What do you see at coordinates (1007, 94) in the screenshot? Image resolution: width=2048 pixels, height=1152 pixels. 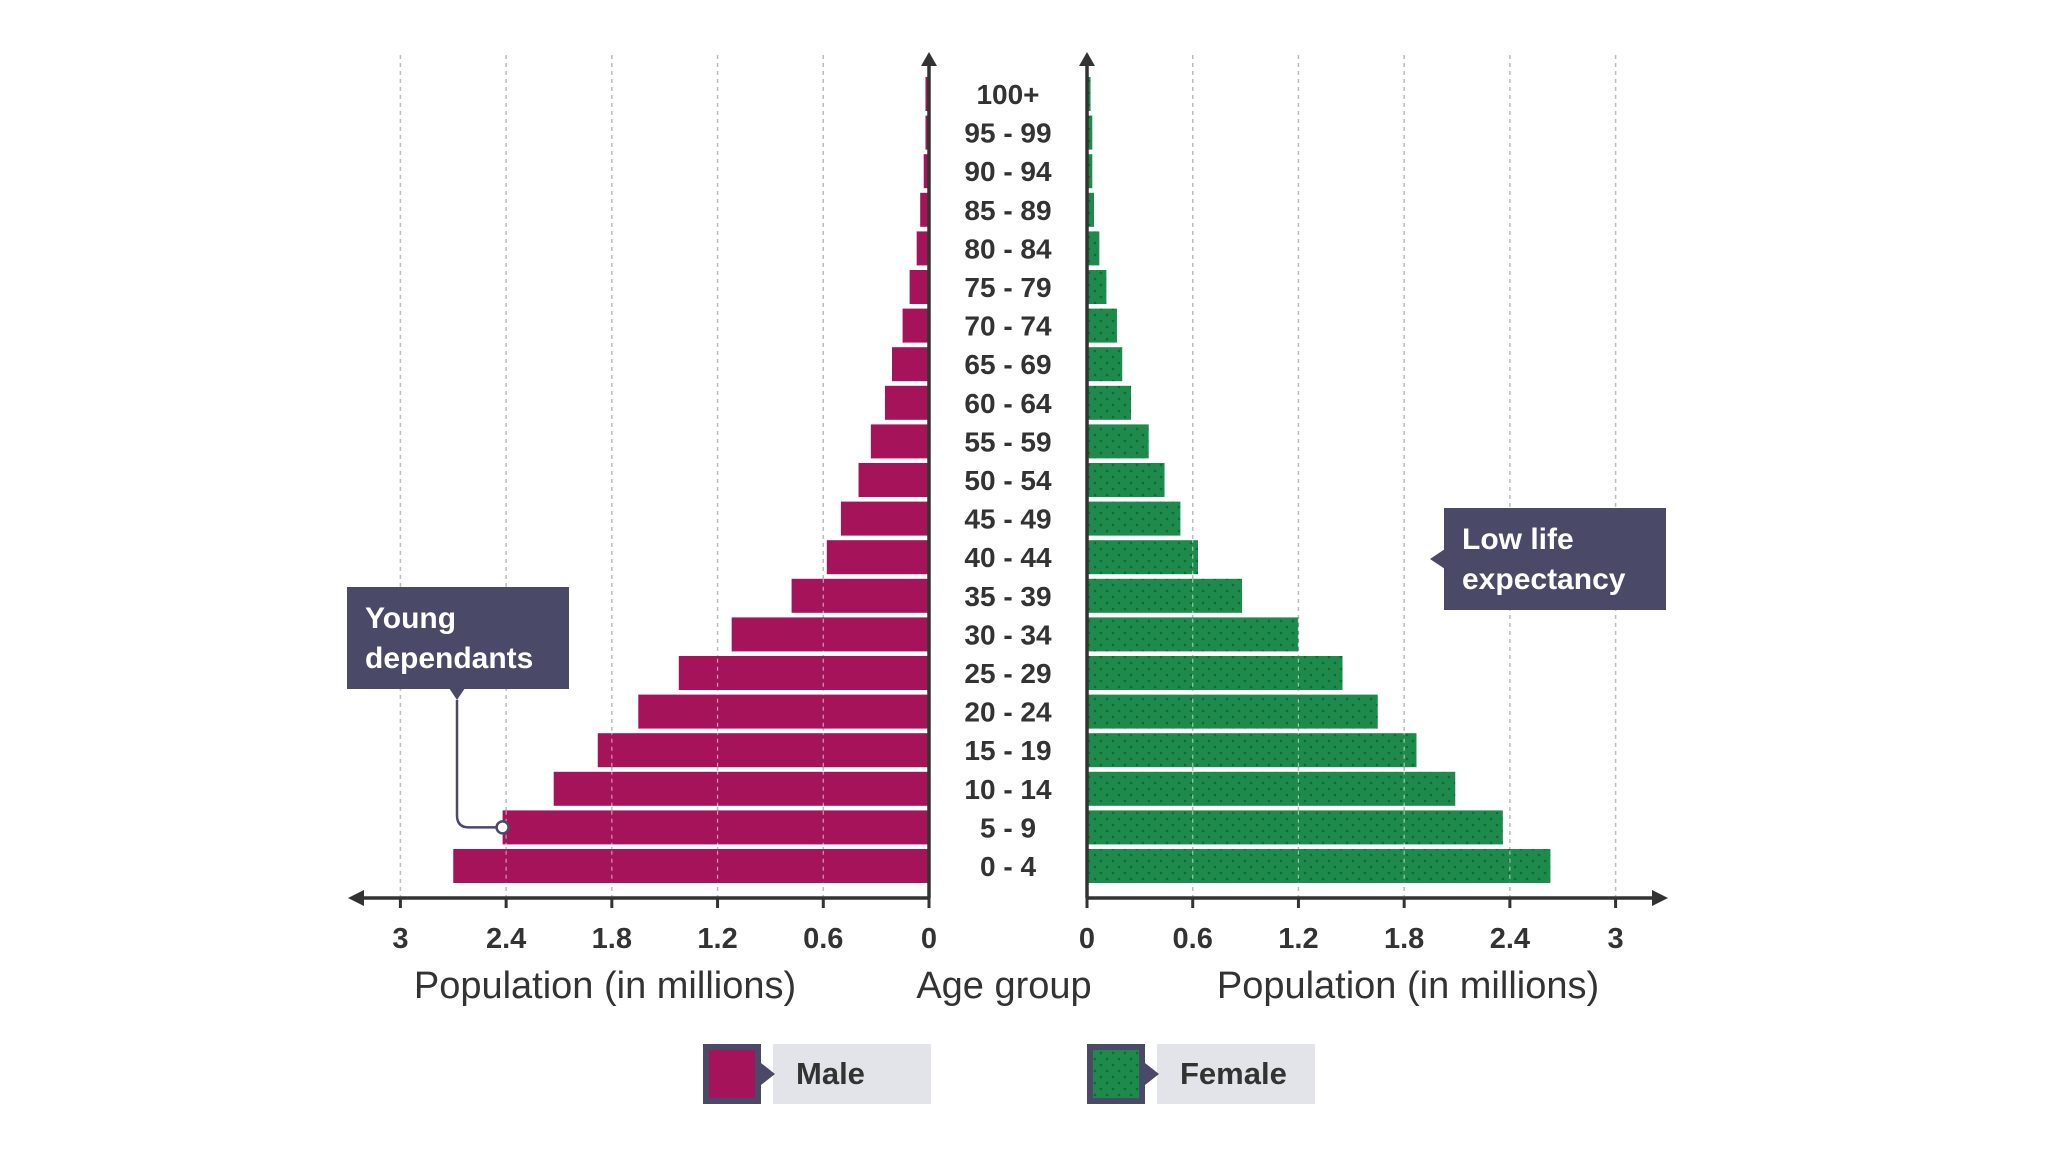 I see `age-group-label: 100+` at bounding box center [1007, 94].